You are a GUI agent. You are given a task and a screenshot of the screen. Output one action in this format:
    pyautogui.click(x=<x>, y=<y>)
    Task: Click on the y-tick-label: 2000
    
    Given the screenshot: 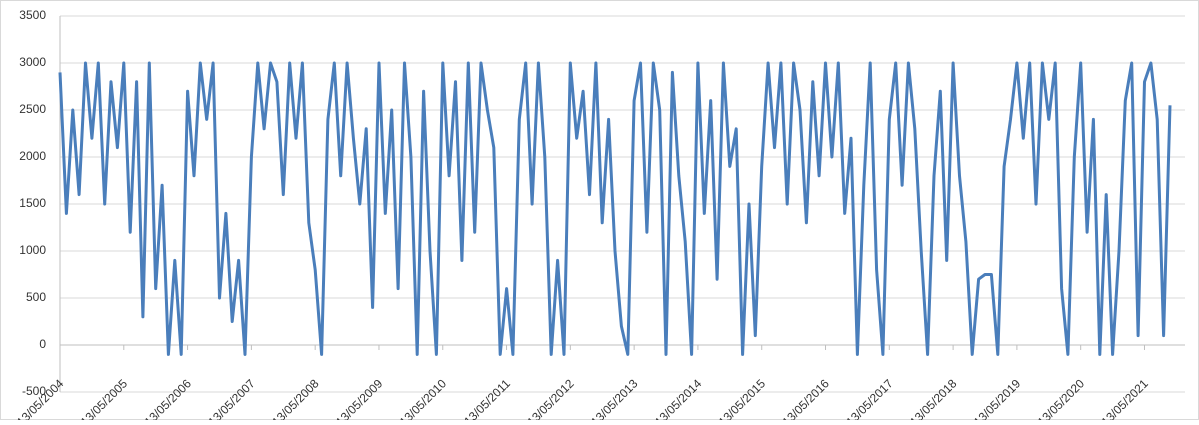 What is the action you would take?
    pyautogui.click(x=32, y=156)
    